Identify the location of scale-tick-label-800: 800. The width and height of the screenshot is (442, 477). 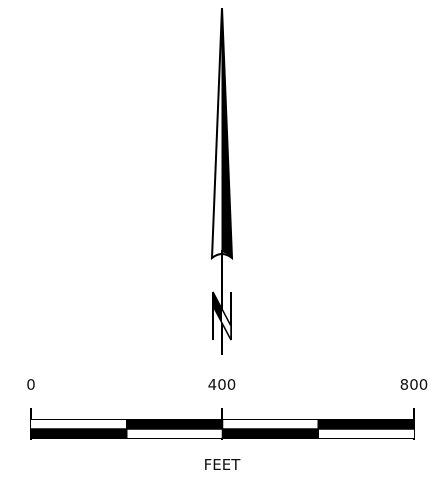
(414, 385).